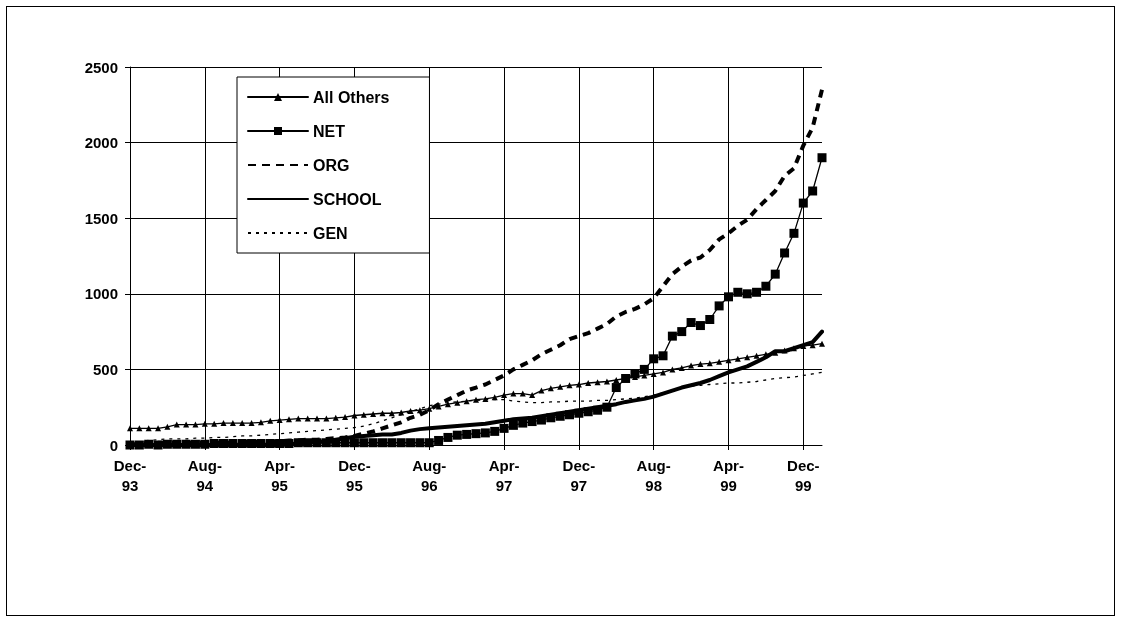 Image resolution: width=1123 pixels, height=624 pixels. Describe the element at coordinates (579, 475) in the screenshot. I see `x-tick-label: Dec-97` at that location.